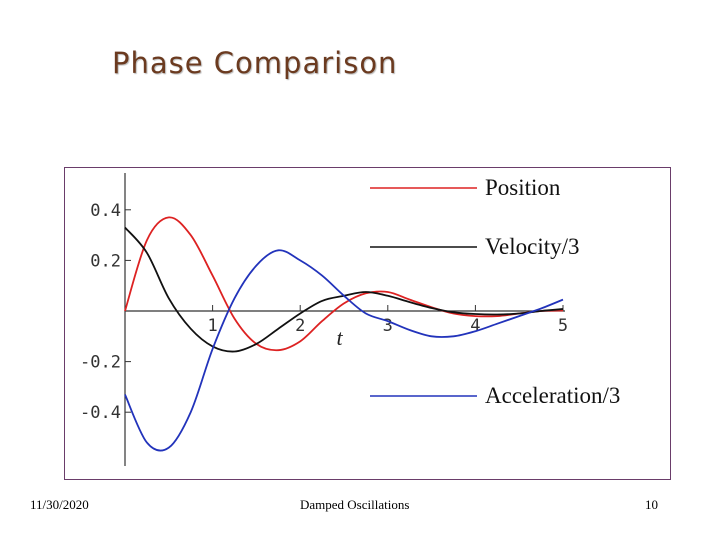 The width and height of the screenshot is (720, 540). Describe the element at coordinates (475, 326) in the screenshot. I see `x-tick-label: 4` at that location.